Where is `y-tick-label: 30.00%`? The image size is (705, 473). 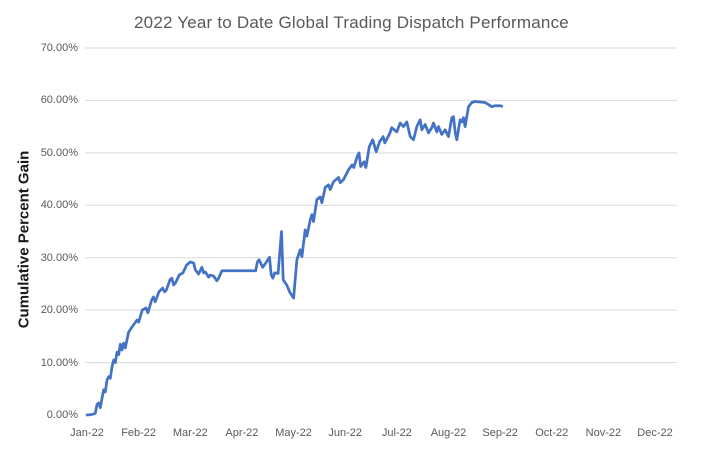
y-tick-label: 30.00% is located at coordinates (59, 257).